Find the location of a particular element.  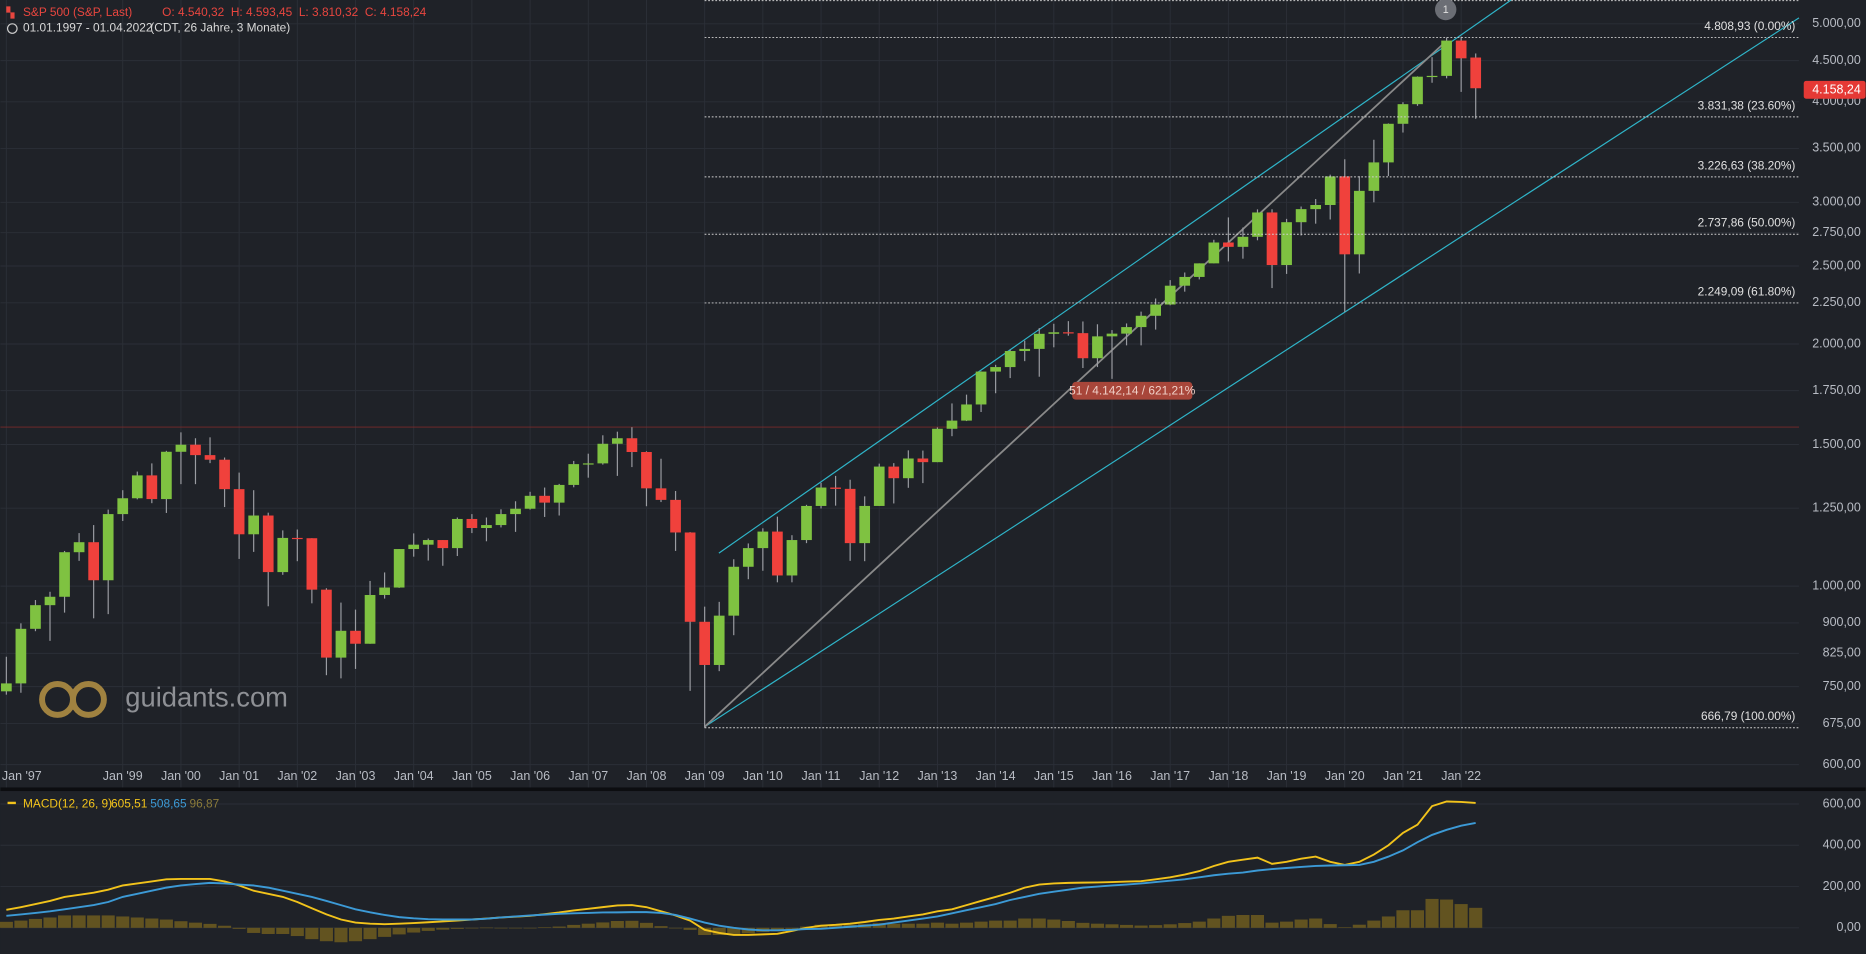

icon: ▚ is located at coordinates (10, 12).